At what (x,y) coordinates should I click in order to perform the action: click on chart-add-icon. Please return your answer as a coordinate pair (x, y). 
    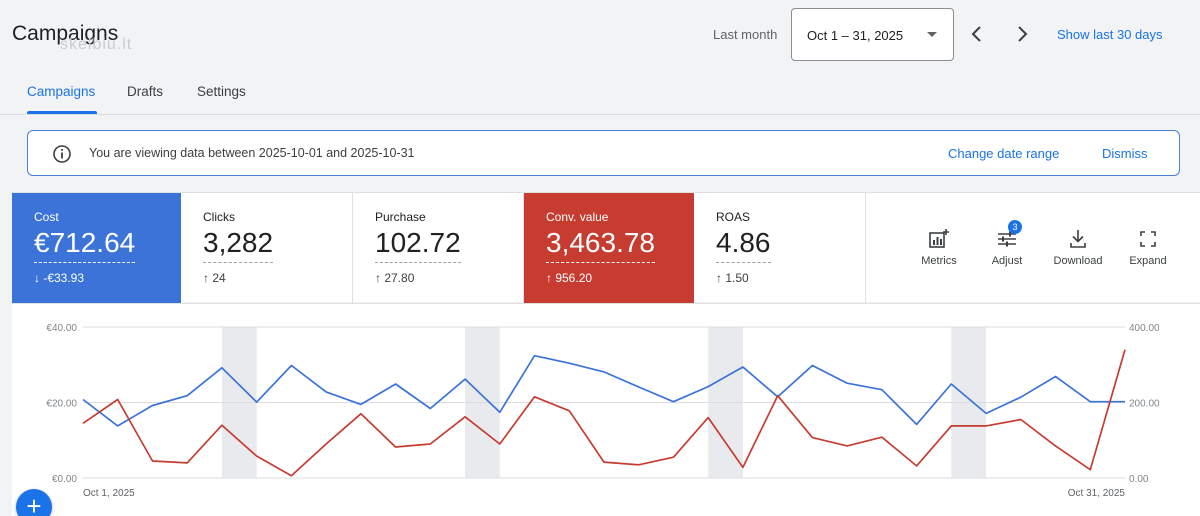
    Looking at the image, I should click on (939, 238).